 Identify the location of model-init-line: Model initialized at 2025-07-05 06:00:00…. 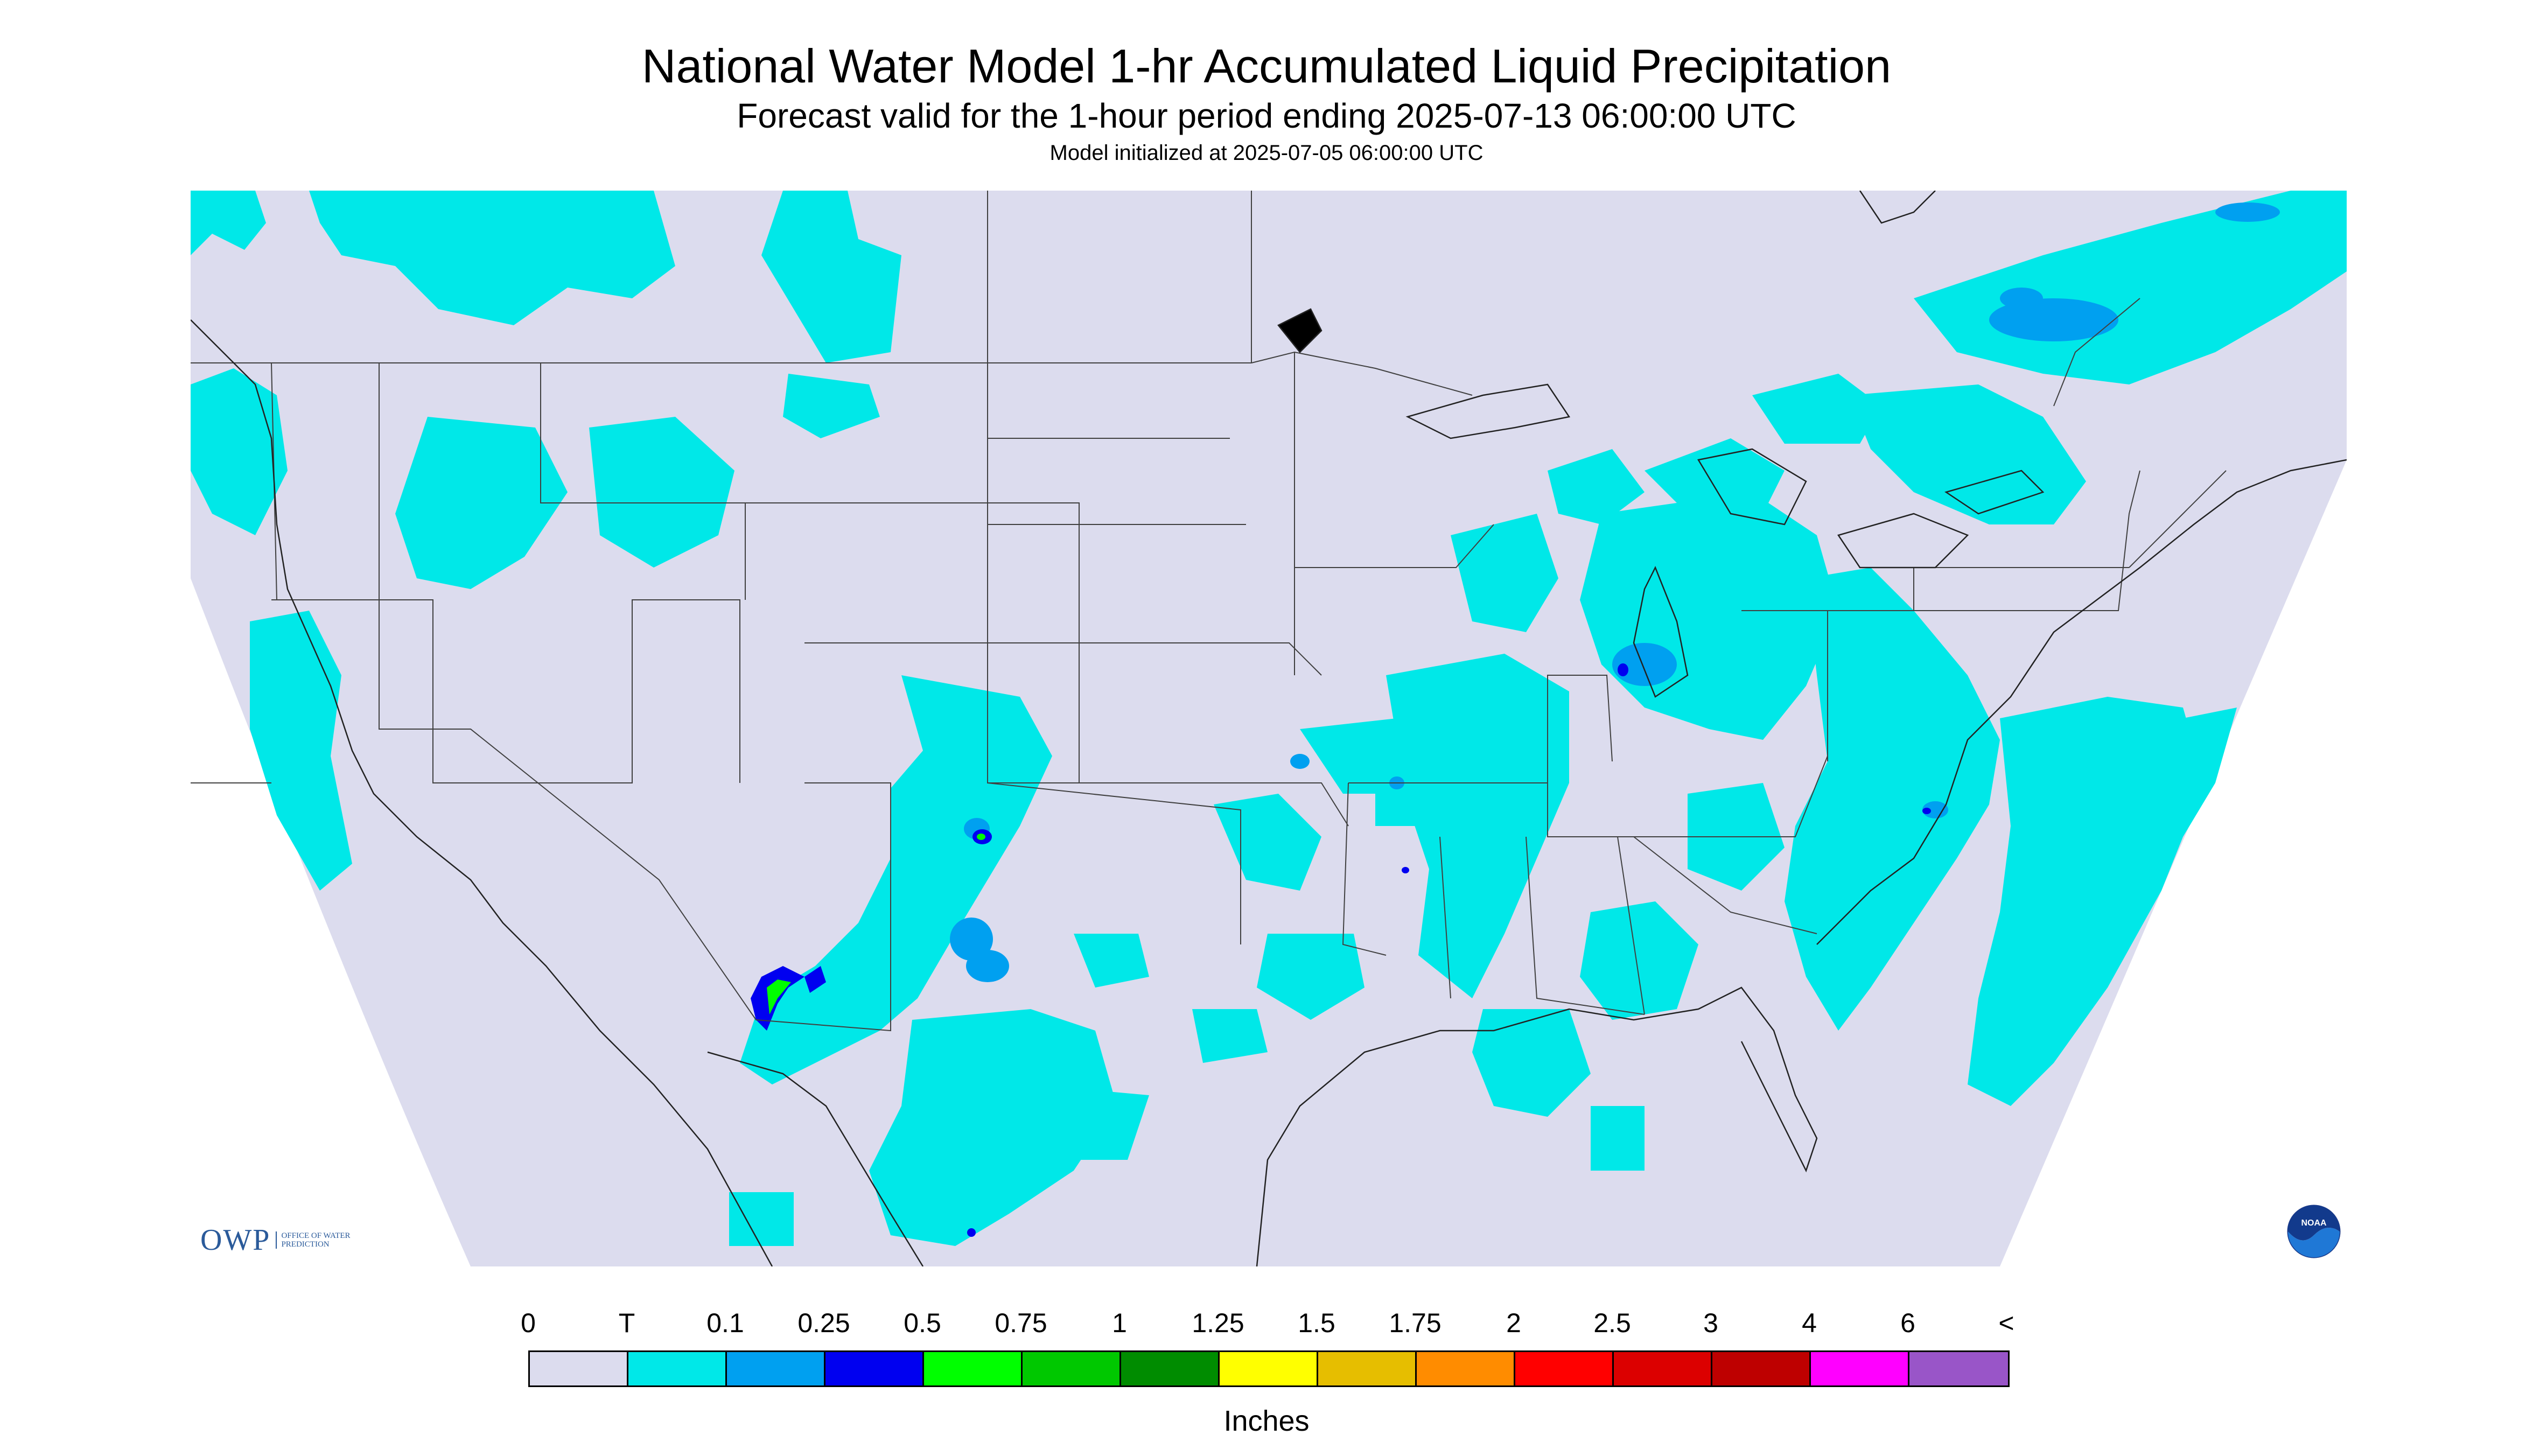
(1266, 153).